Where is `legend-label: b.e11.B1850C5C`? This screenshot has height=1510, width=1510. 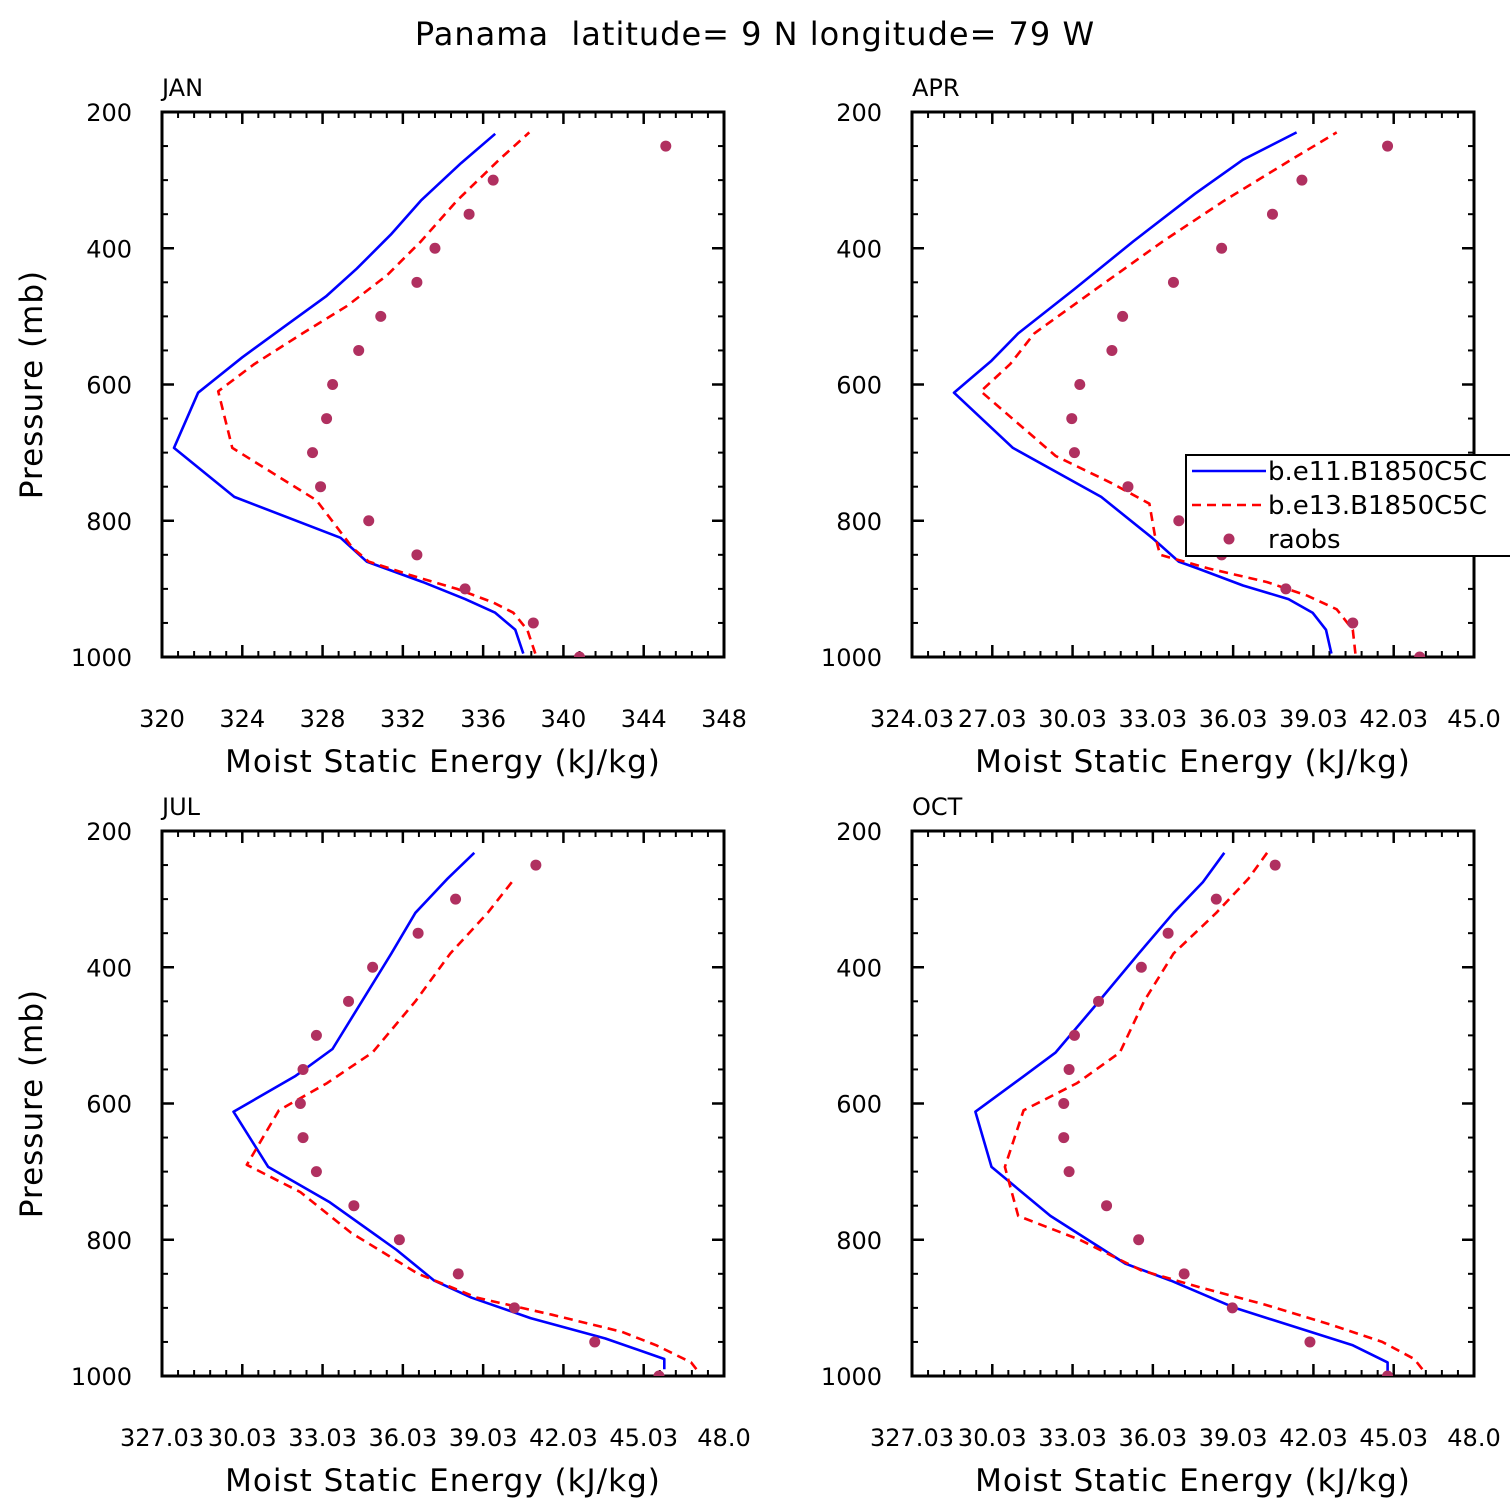
legend-label: b.e11.B1850C5C is located at coordinates (1377, 472).